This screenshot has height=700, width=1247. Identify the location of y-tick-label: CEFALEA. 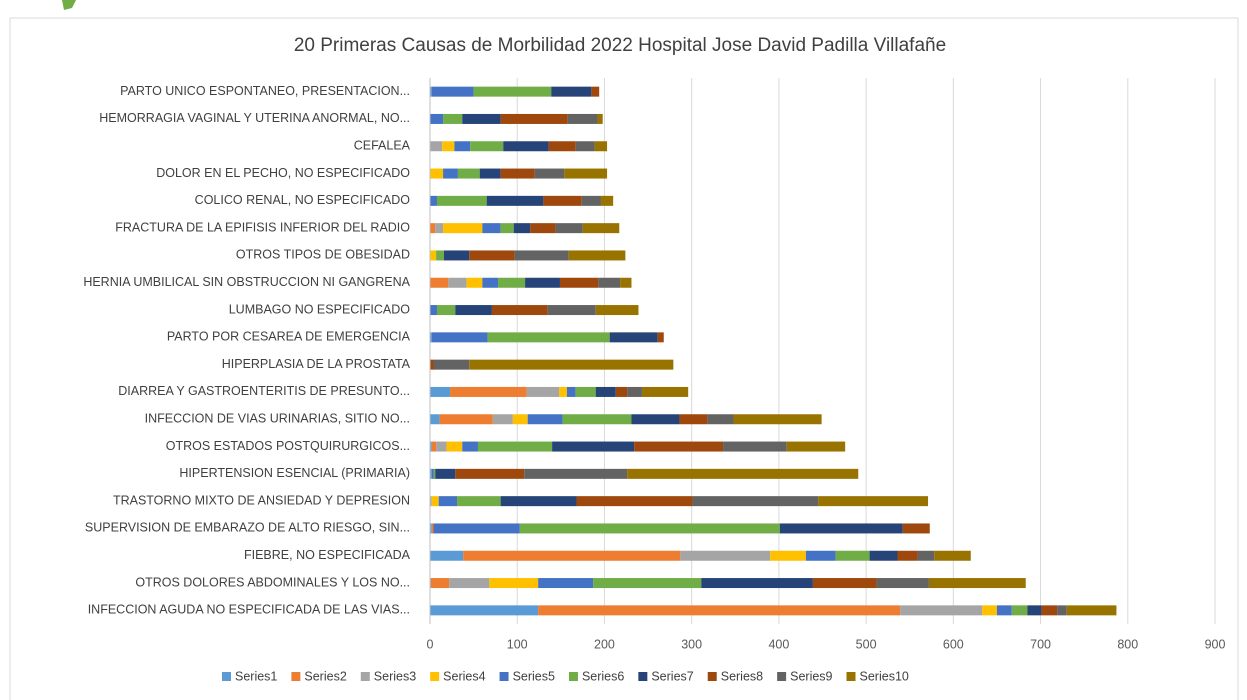
(382, 146).